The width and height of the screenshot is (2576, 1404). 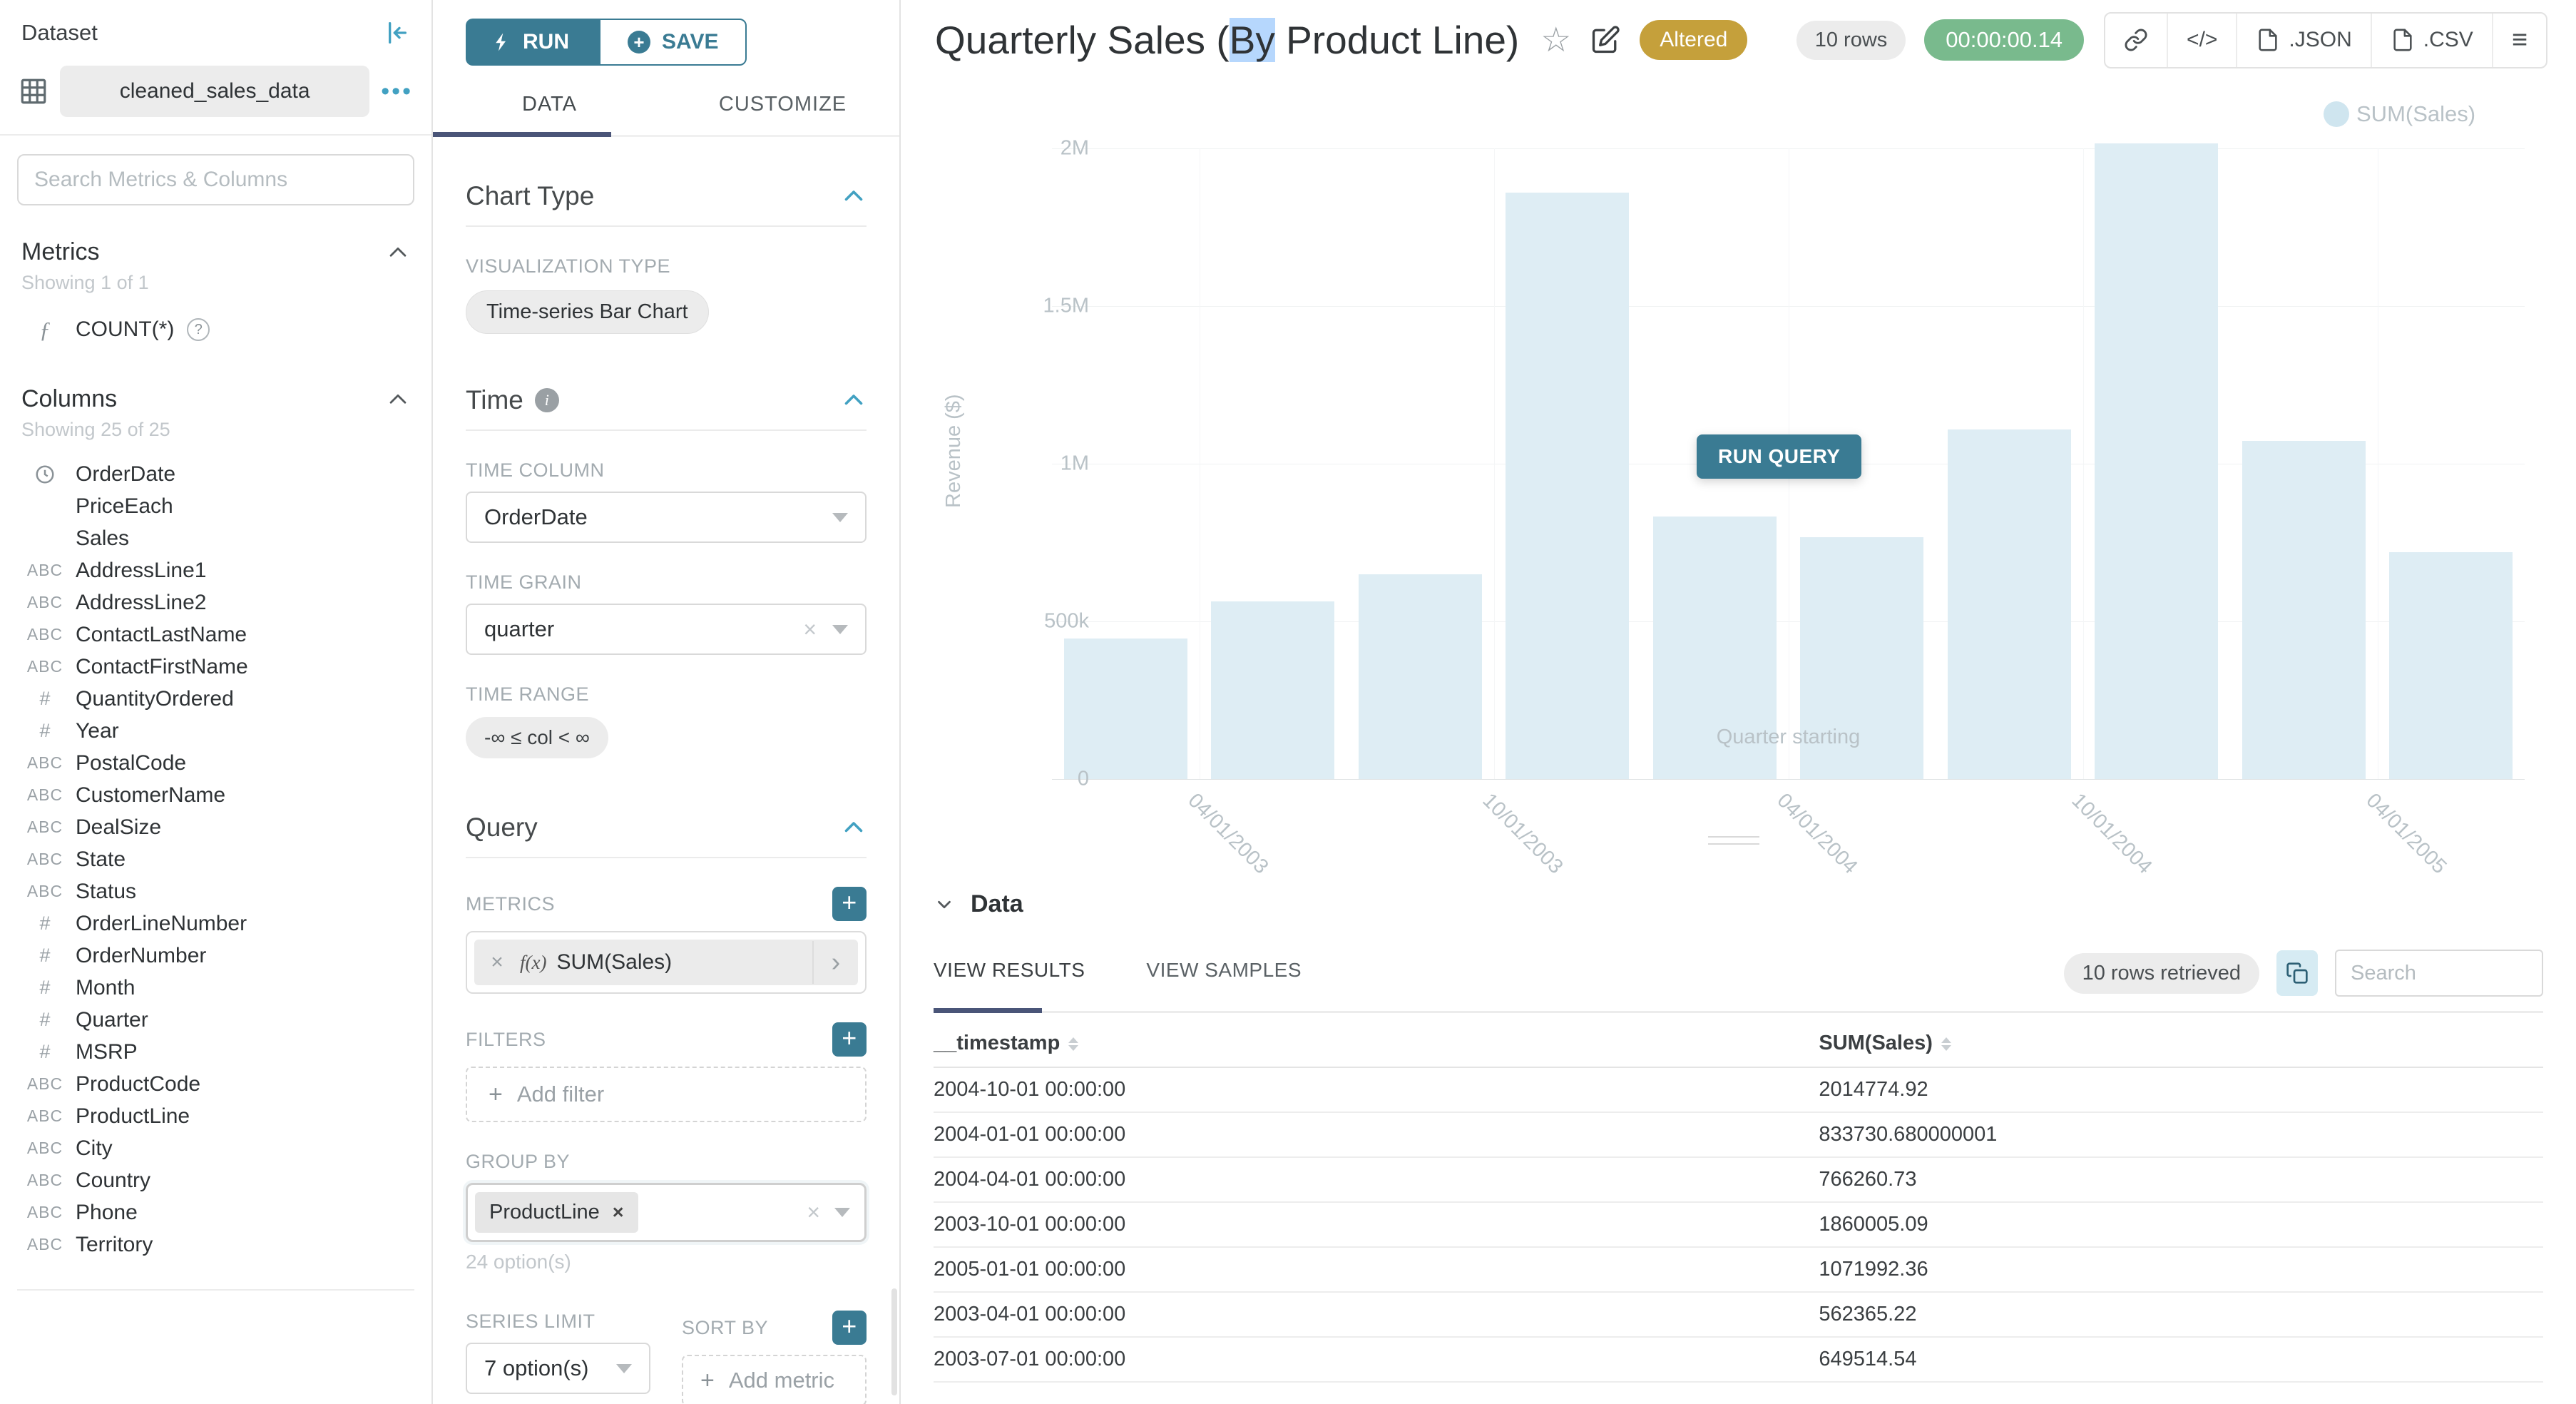 I want to click on column-item-orderlinenumber: # OrderLineNumber, so click(x=143, y=923).